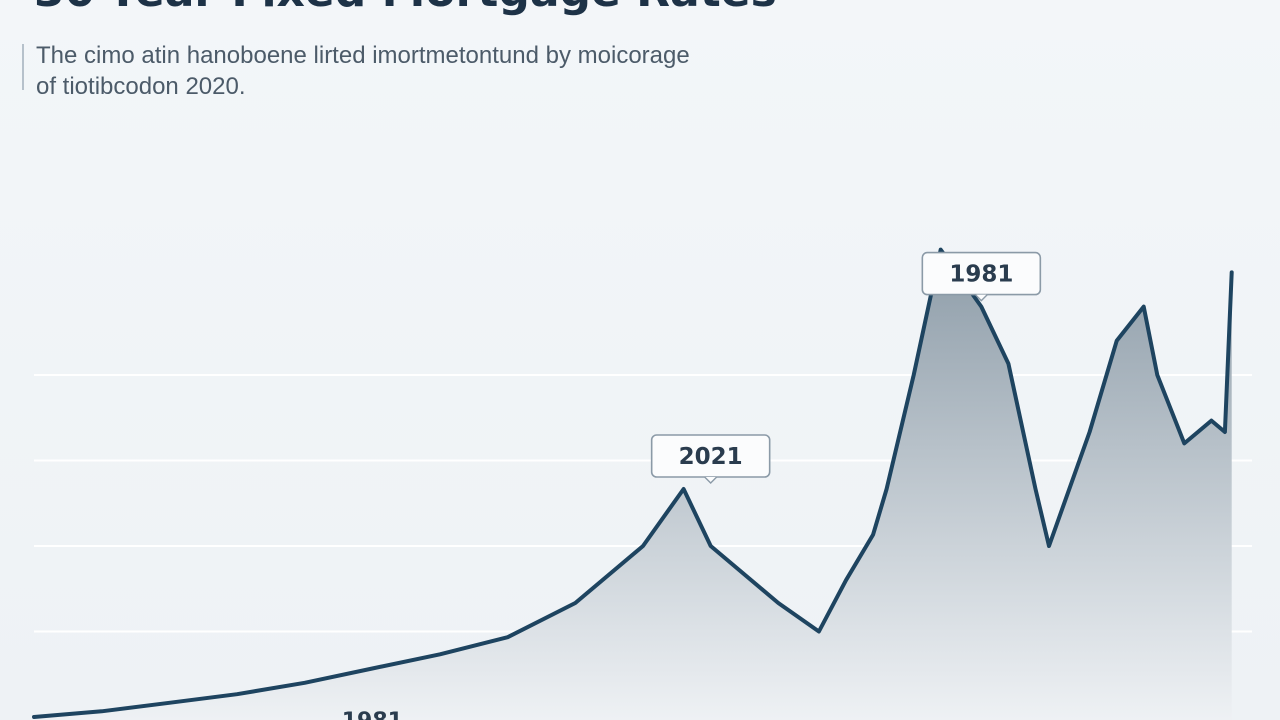 The width and height of the screenshot is (1280, 720). What do you see at coordinates (372, 714) in the screenshot?
I see `x-axis-label: 1981` at bounding box center [372, 714].